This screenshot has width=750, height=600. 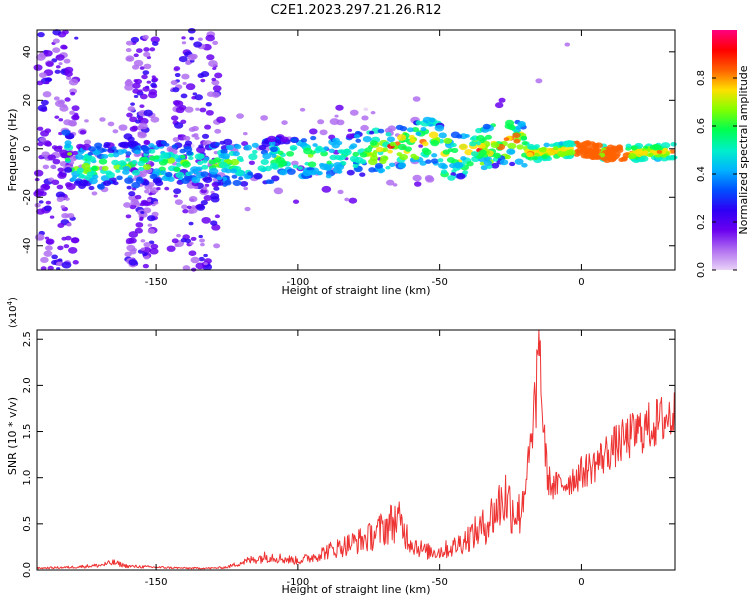 I want to click on snr-y-tick-label: 0.5, so click(x=27, y=524).